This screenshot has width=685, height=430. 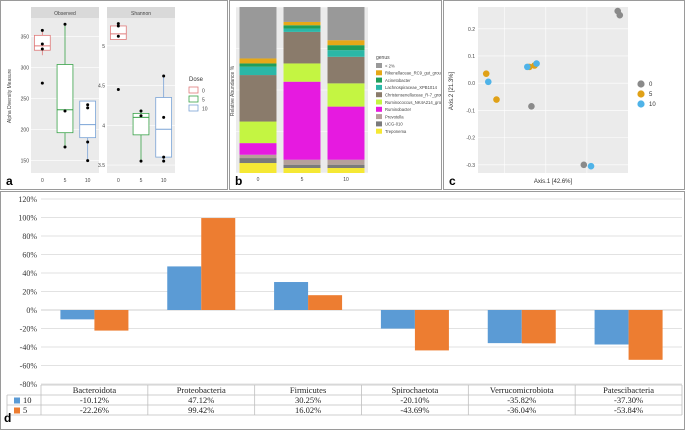 What do you see at coordinates (103, 126) in the screenshot?
I see `y-tick-label: 4` at bounding box center [103, 126].